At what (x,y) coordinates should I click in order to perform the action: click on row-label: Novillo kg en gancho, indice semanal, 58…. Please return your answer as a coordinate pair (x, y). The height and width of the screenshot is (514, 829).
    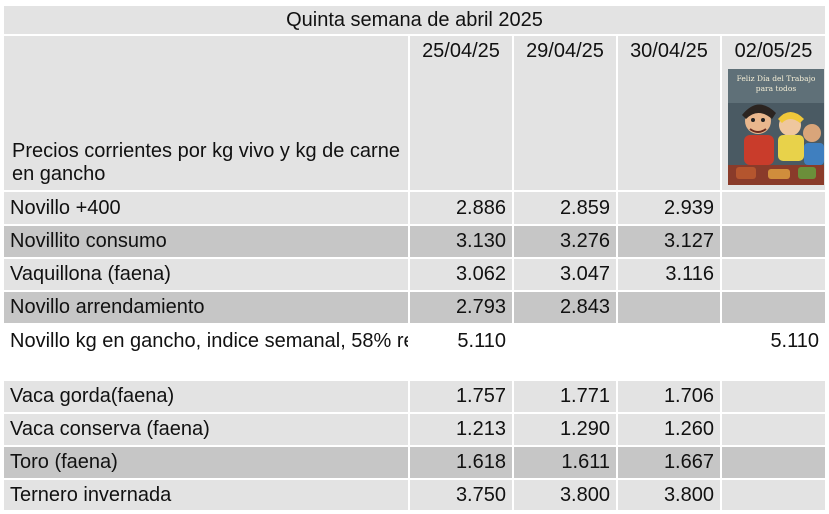
    Looking at the image, I should click on (206, 352).